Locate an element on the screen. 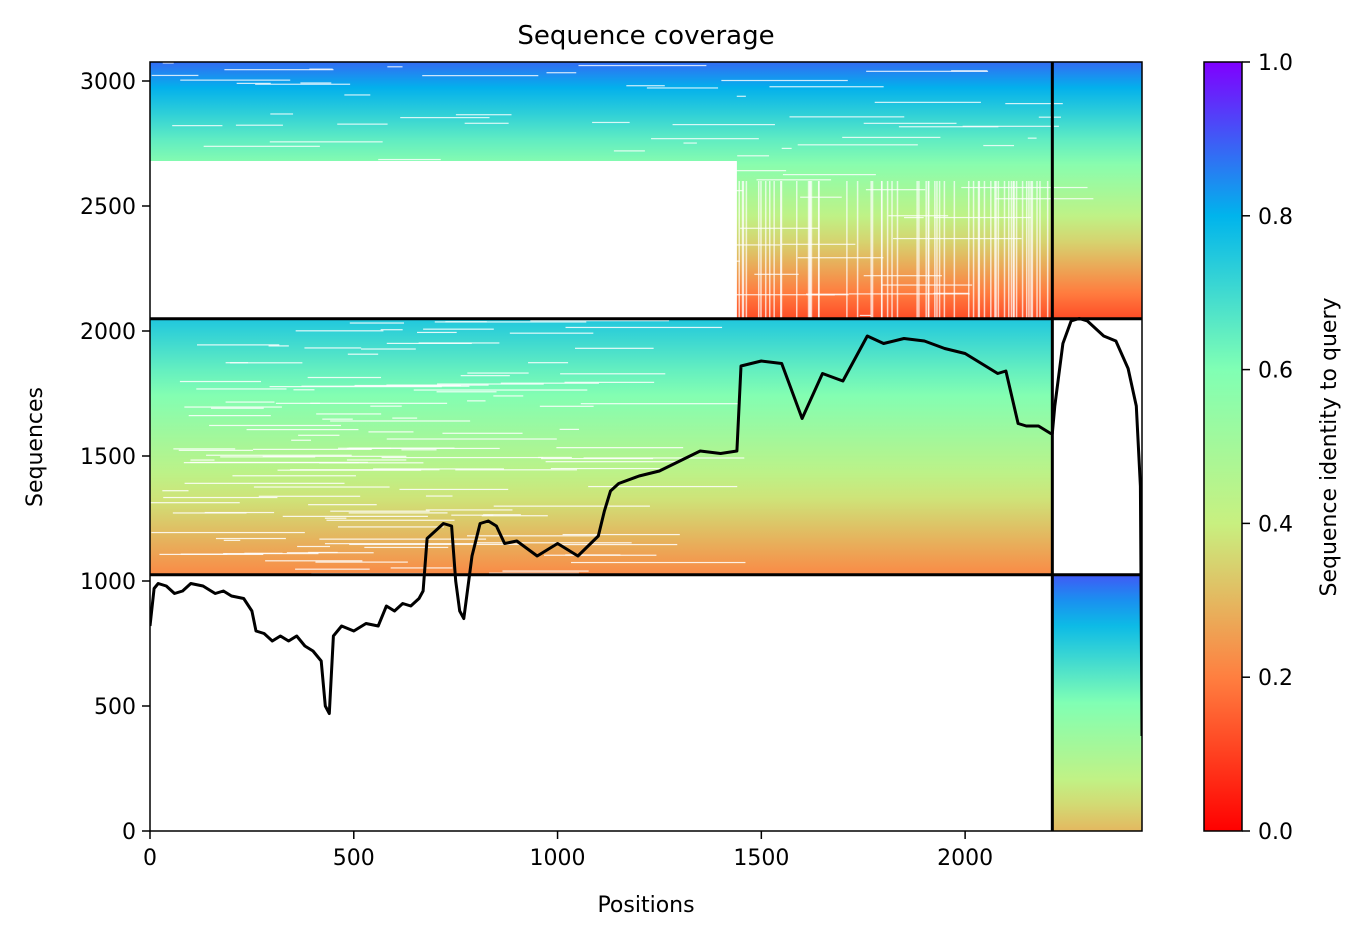 This screenshot has width=1364, height=939. x-tick-label: 0 is located at coordinates (150, 858).